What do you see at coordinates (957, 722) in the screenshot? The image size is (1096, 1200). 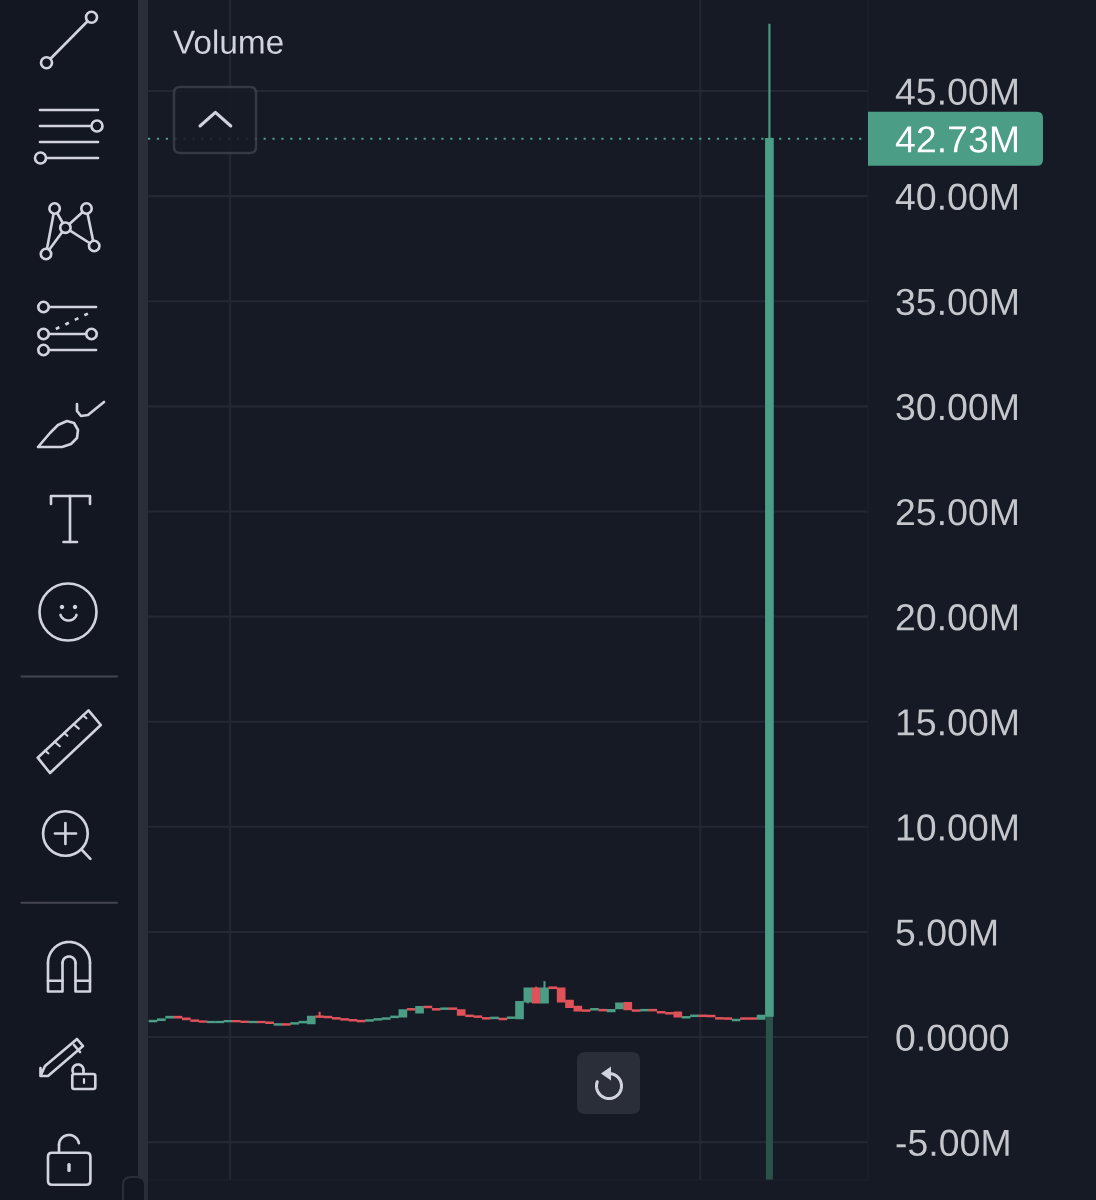 I see `y-tick-label: 15.00M` at bounding box center [957, 722].